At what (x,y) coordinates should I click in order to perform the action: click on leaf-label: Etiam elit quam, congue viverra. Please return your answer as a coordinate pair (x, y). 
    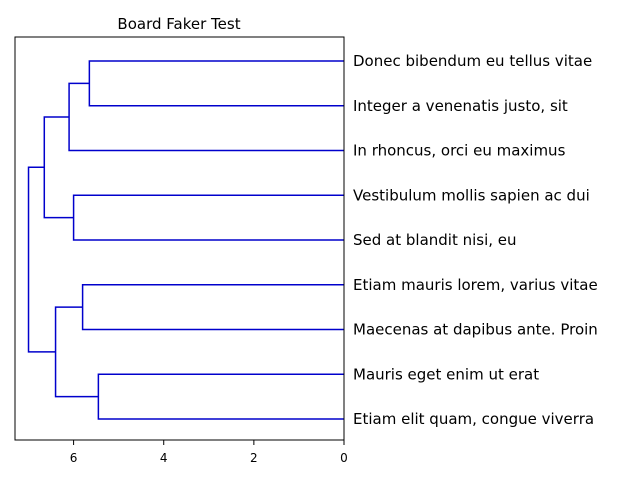
    Looking at the image, I should click on (473, 419).